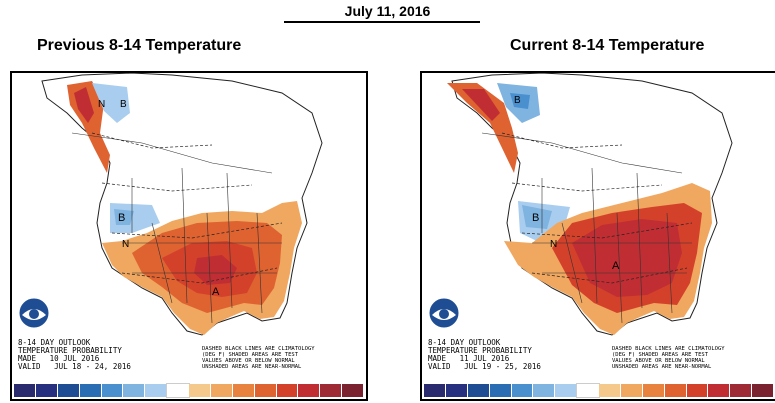 The image size is (775, 403). I want to click on info-line: MADE 10 JUL 2016, so click(59, 358).